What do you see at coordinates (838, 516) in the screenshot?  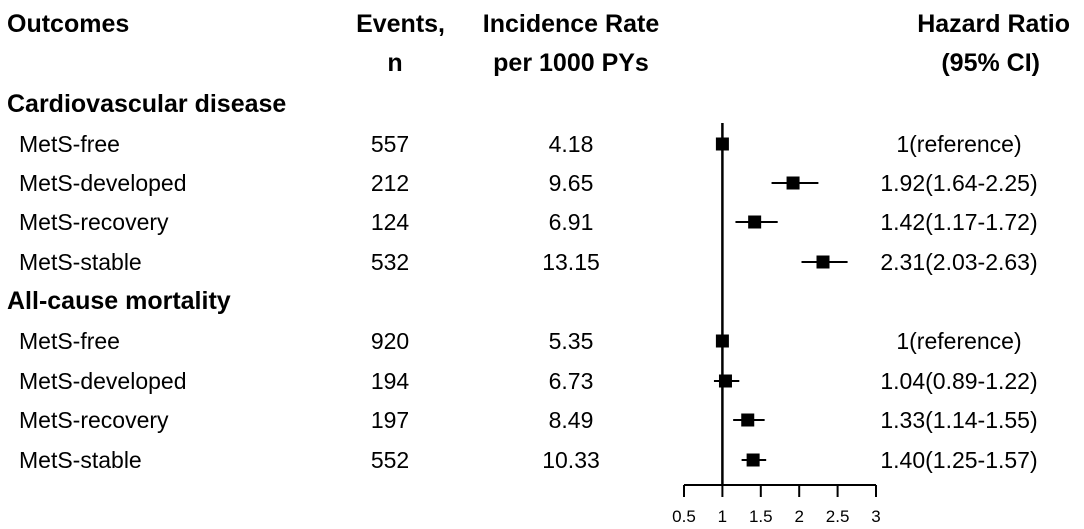 I see `x-tick-label: 2.5` at bounding box center [838, 516].